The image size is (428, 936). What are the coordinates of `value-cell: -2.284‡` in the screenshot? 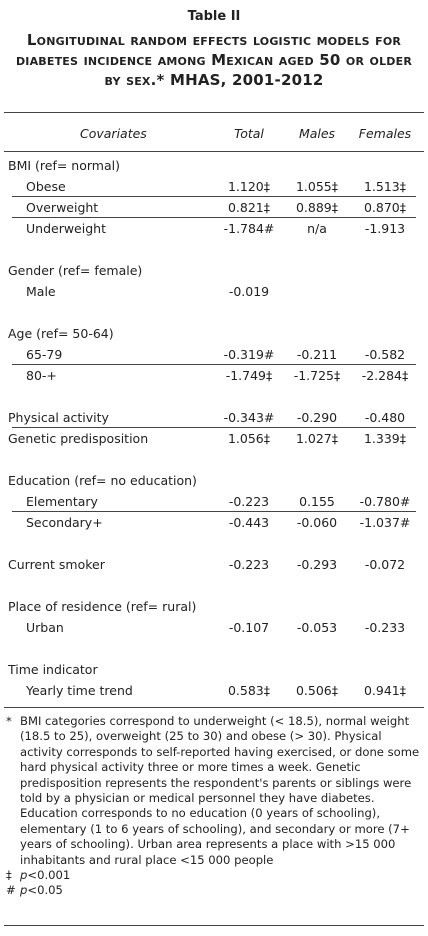 It's located at (385, 375).